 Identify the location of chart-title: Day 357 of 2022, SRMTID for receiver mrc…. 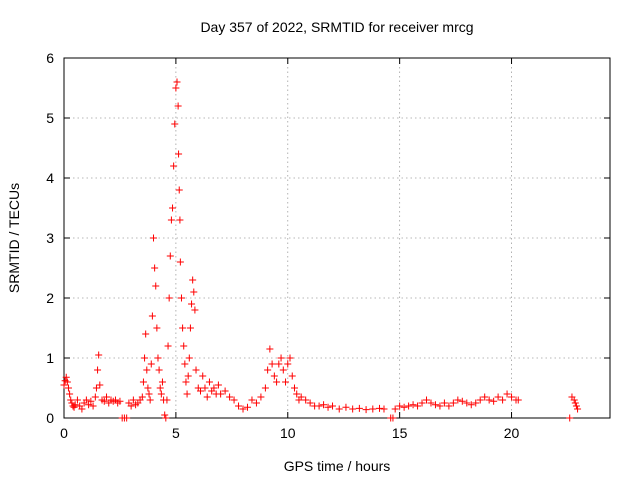
(336, 27).